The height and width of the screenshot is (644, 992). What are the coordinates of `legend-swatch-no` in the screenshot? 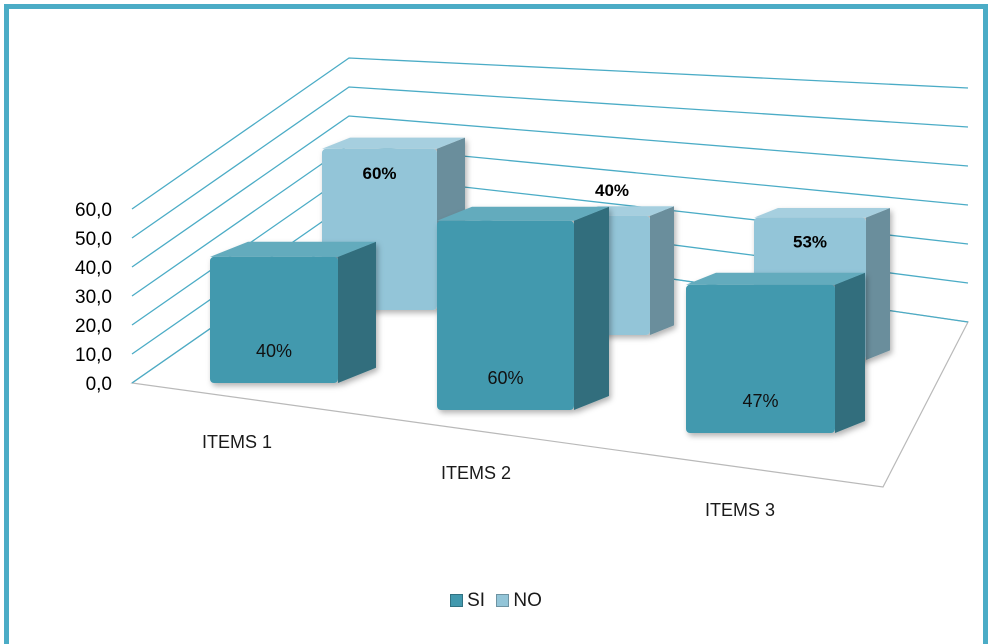 It's located at (503, 600).